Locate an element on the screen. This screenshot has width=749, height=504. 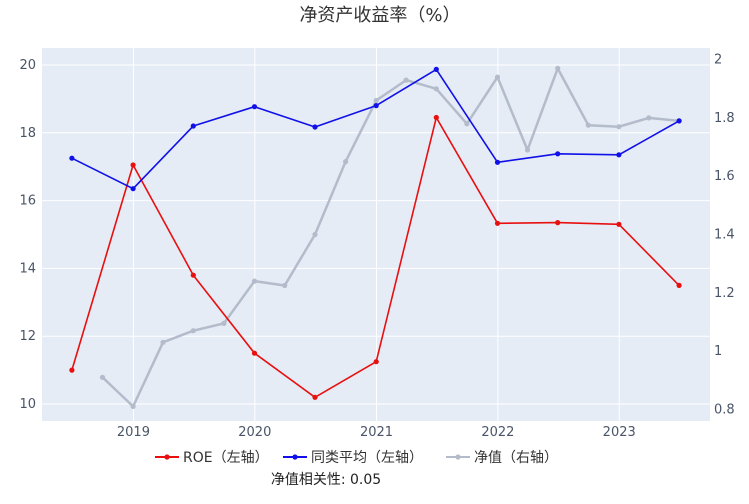
x-tick-label: 2021 is located at coordinates (376, 432).